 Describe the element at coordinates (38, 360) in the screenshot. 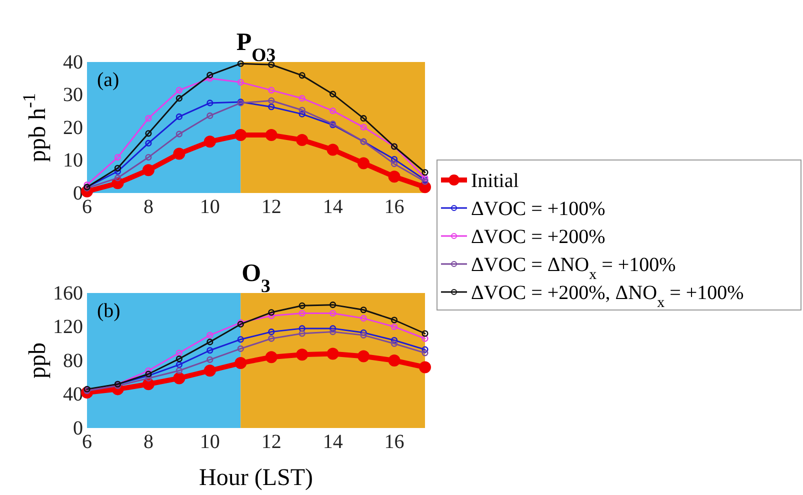

I see `y-axis-title: ppb` at that location.